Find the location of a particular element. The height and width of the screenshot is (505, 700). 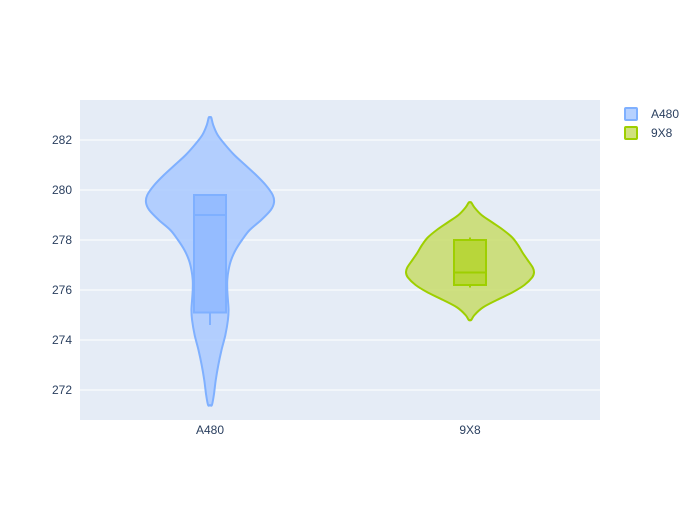

y-tick-label: 274 is located at coordinates (62, 340).